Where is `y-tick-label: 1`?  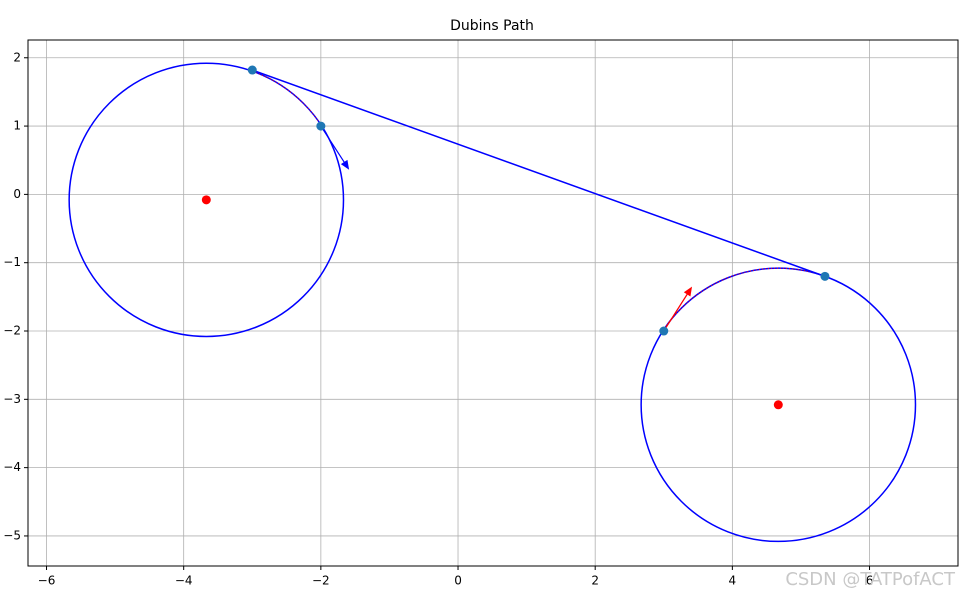 y-tick-label: 1 is located at coordinates (17, 126).